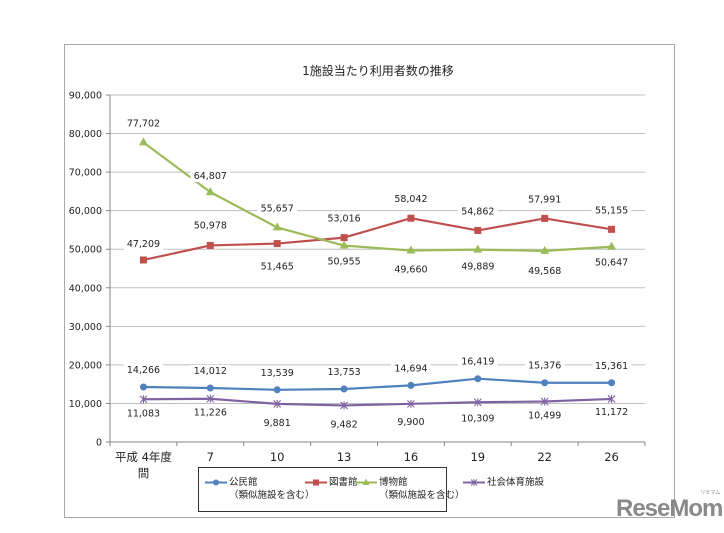  What do you see at coordinates (544, 271) in the screenshot?
I see `data-label: 49,568` at bounding box center [544, 271].